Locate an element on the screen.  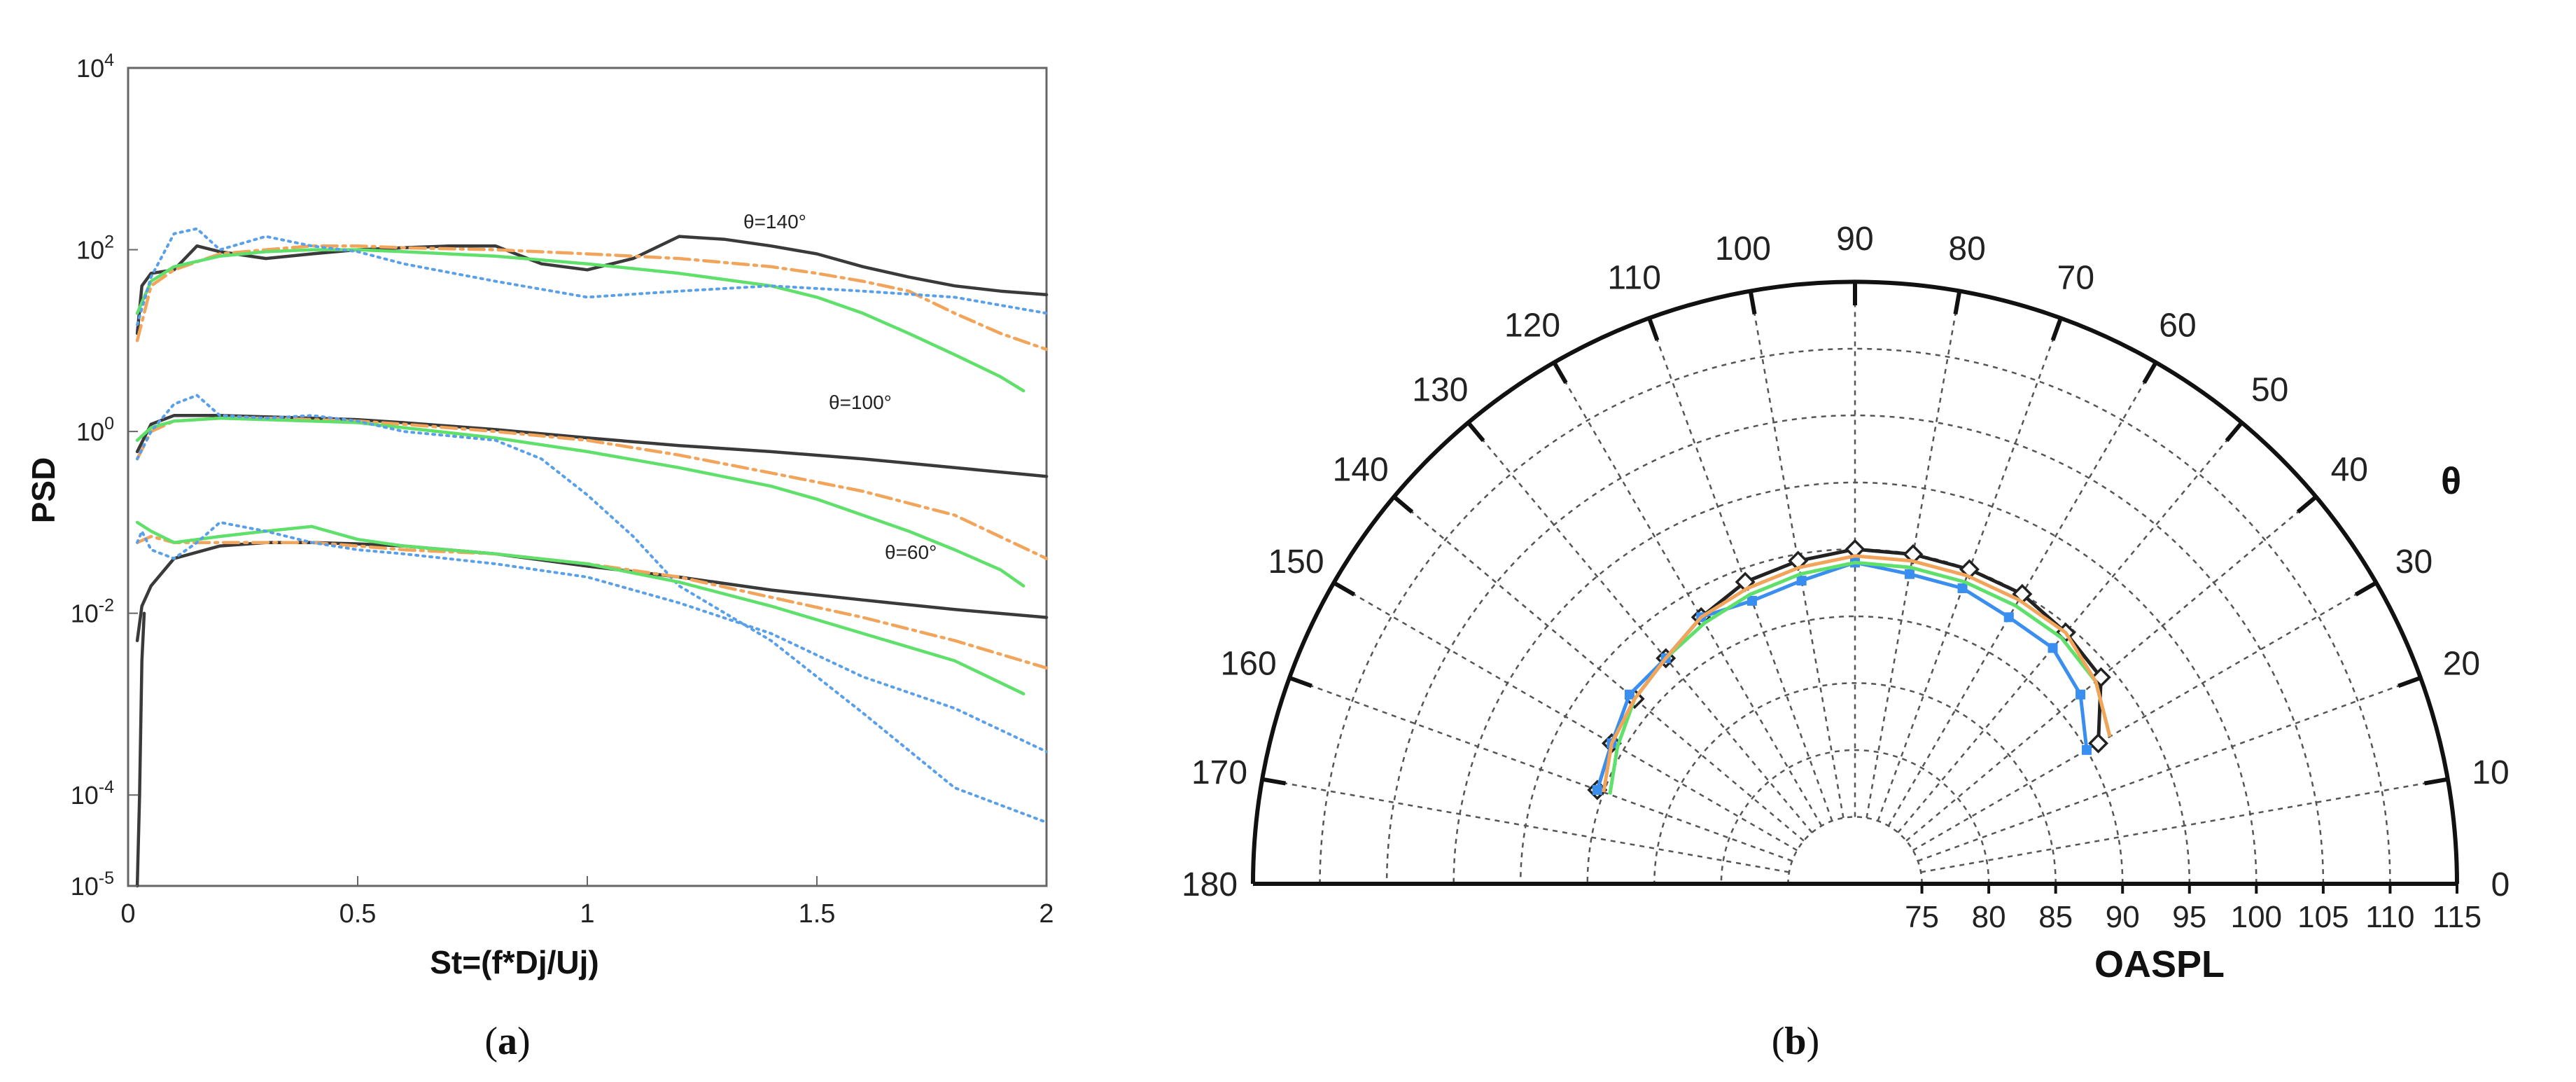
psd-series-140-black is located at coordinates (592, 285).